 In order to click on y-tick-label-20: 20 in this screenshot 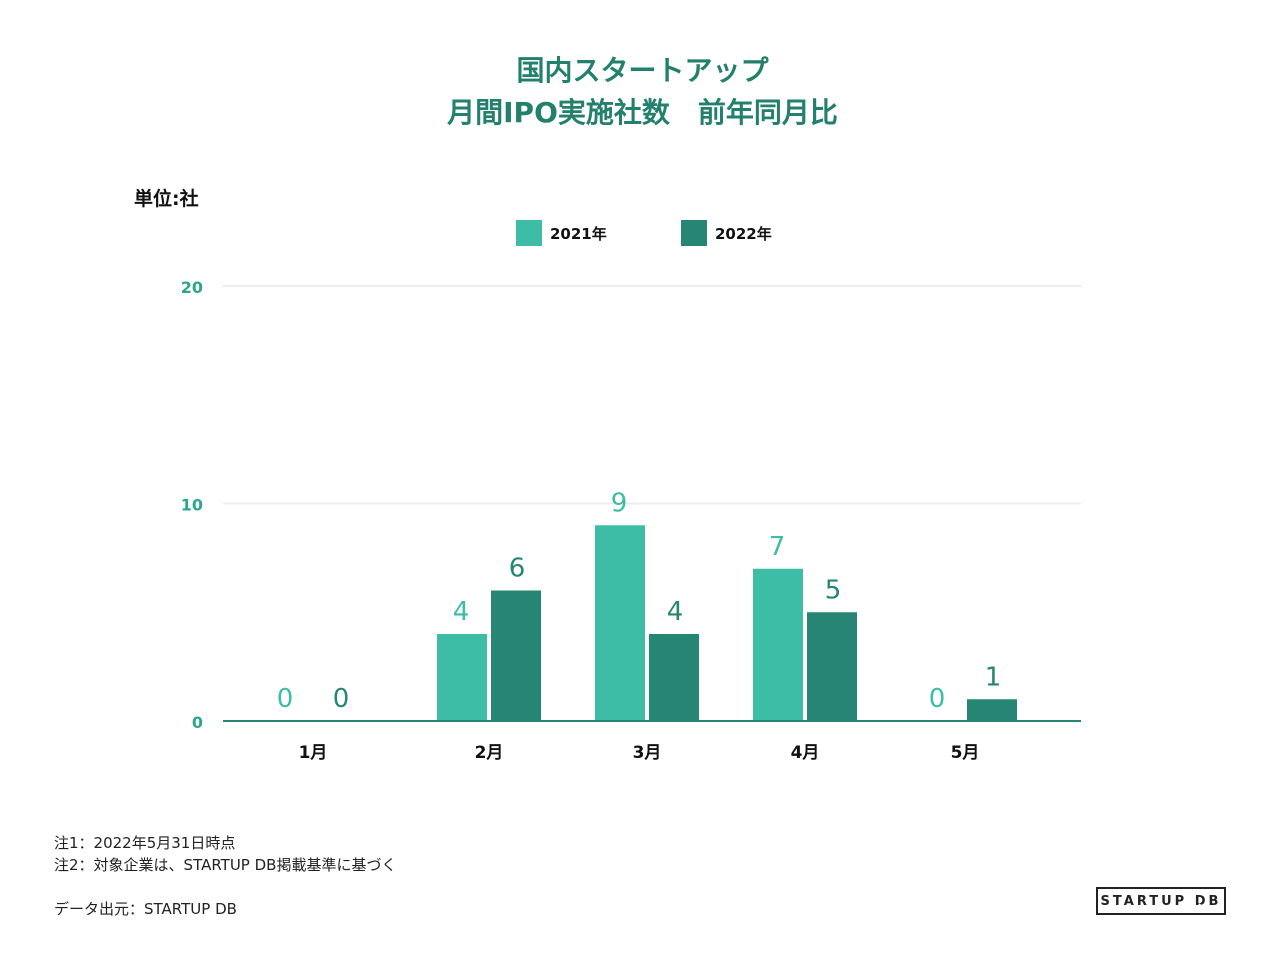, I will do `click(192, 287)`.